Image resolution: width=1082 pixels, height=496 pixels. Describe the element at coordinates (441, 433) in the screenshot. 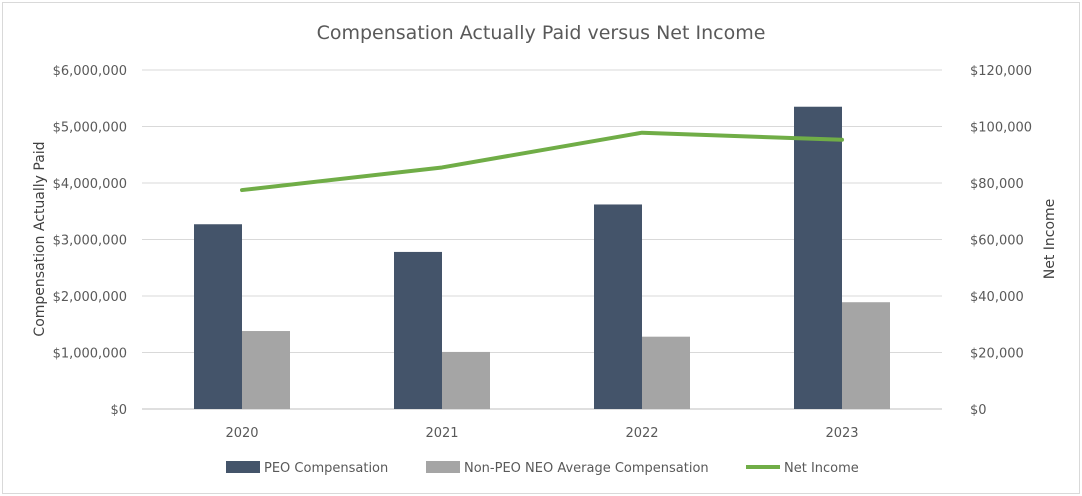

I see `x-tick-label: 2021` at that location.